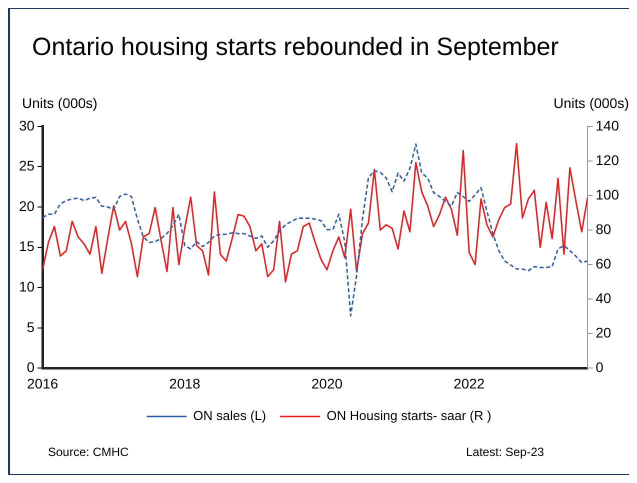 This screenshot has width=637, height=483. I want to click on y-tick-label: 30, so click(26, 125).